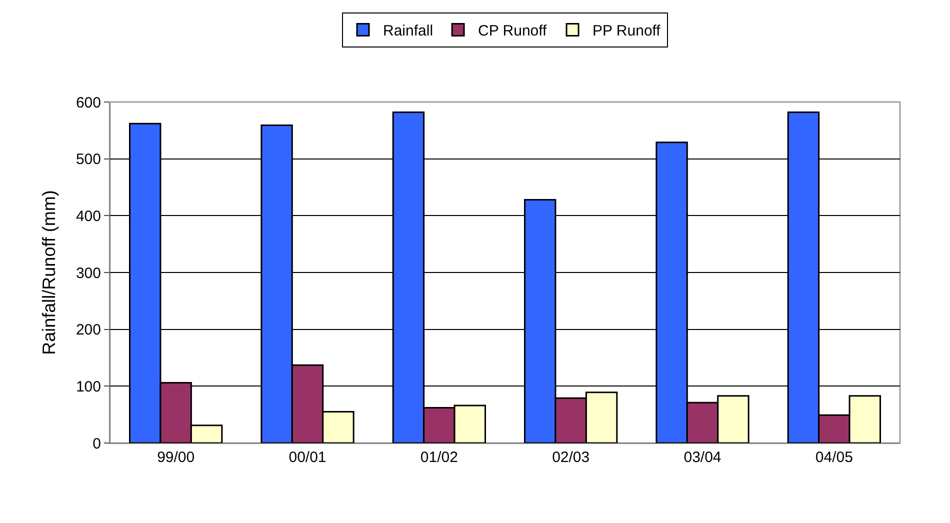 Image resolution: width=950 pixels, height=523 pixels. Describe the element at coordinates (88, 103) in the screenshot. I see `y-tick-label: 600` at that location.